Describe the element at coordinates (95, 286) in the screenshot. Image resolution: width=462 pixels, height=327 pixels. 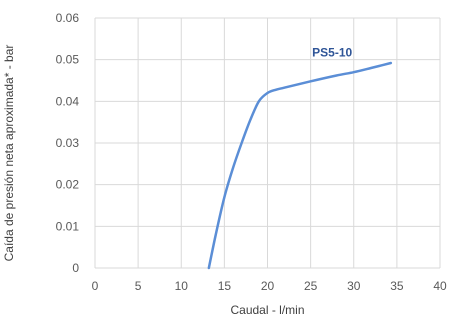
I see `x-tick-label: 0` at that location.